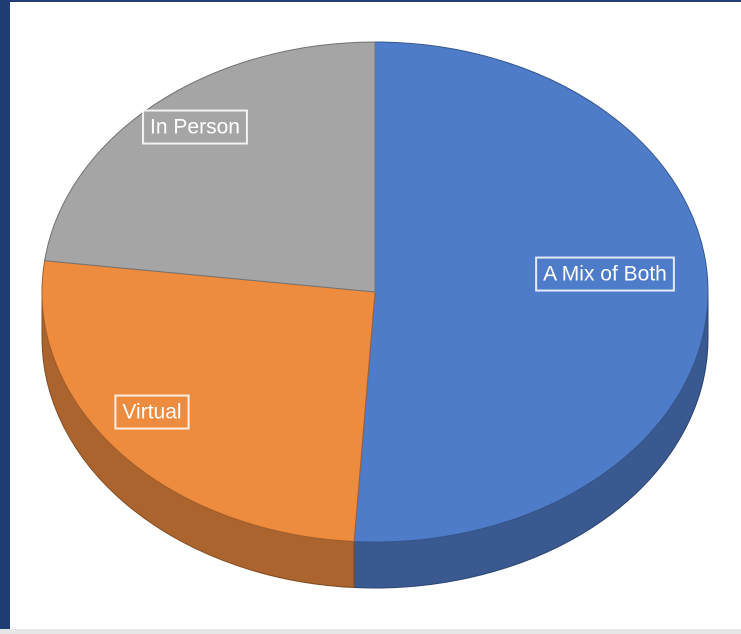 This screenshot has width=741, height=634. What do you see at coordinates (370, 1) in the screenshot?
I see `top-border` at bounding box center [370, 1].